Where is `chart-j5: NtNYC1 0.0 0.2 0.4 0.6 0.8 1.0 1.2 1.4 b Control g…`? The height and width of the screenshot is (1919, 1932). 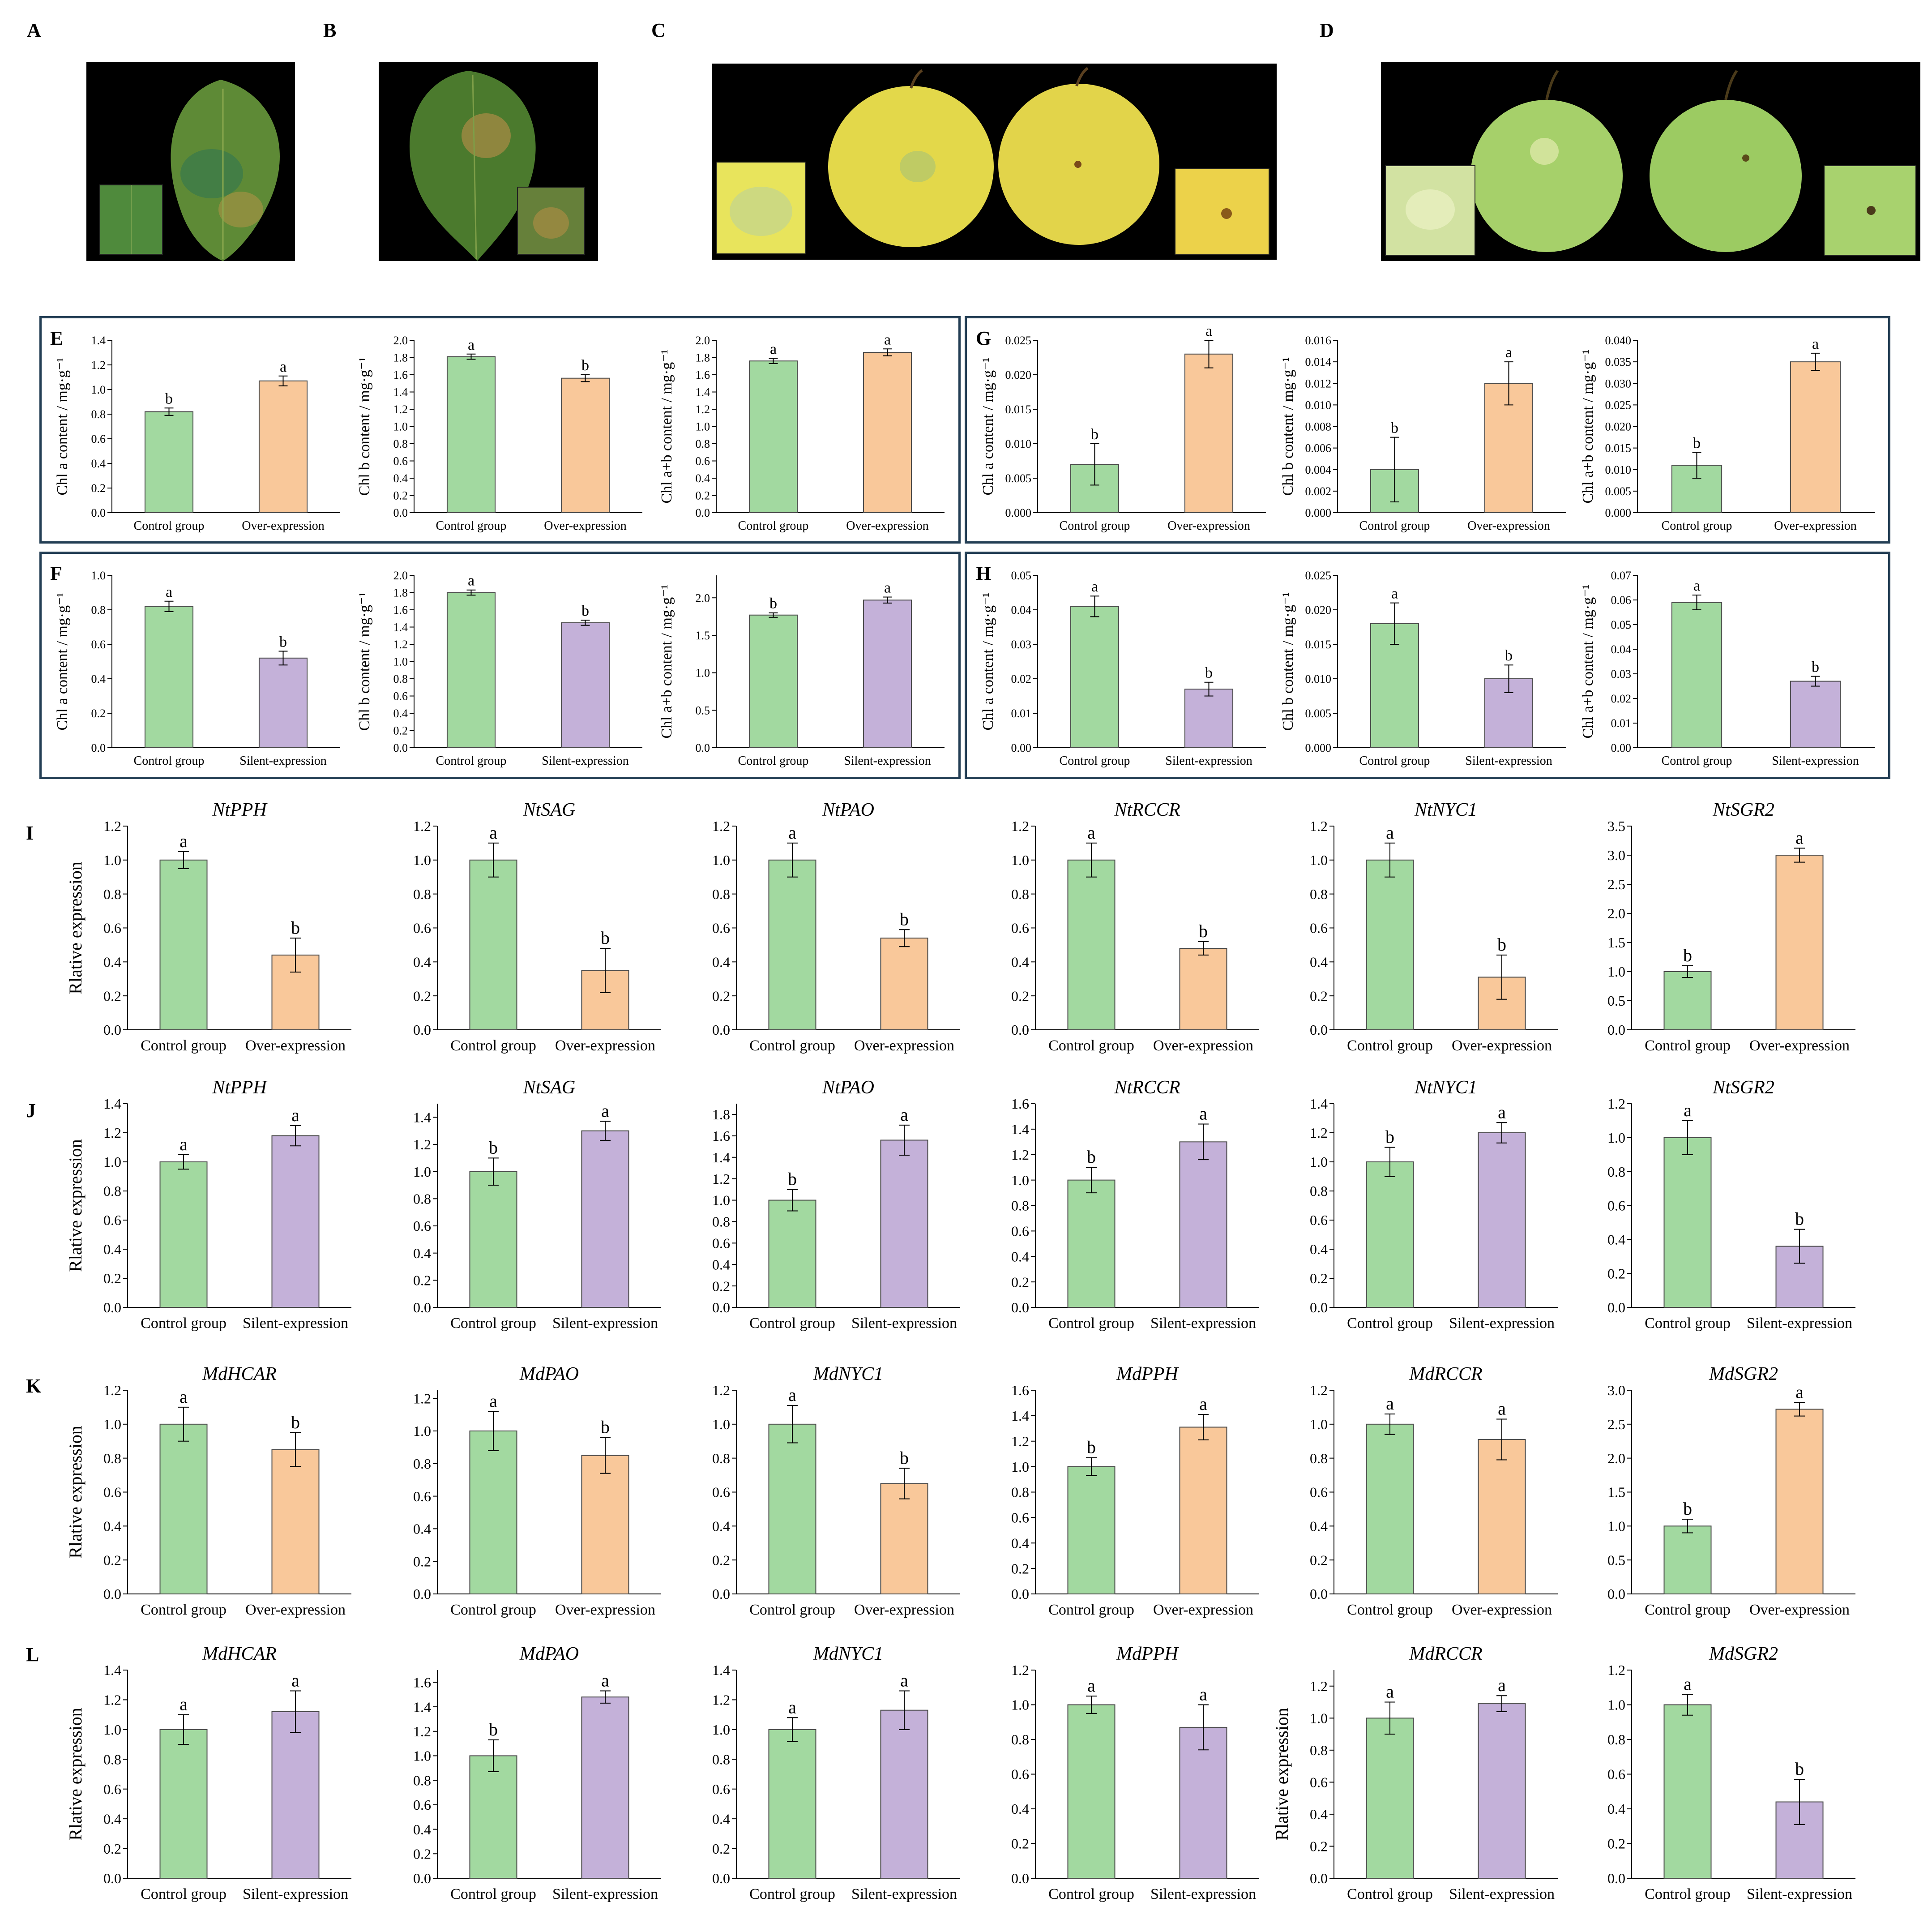 chart-j5: NtNYC1 0.0 0.2 0.4 0.6 0.8 1.0 1.2 1.4 b Control g… is located at coordinates (1434, 1204).